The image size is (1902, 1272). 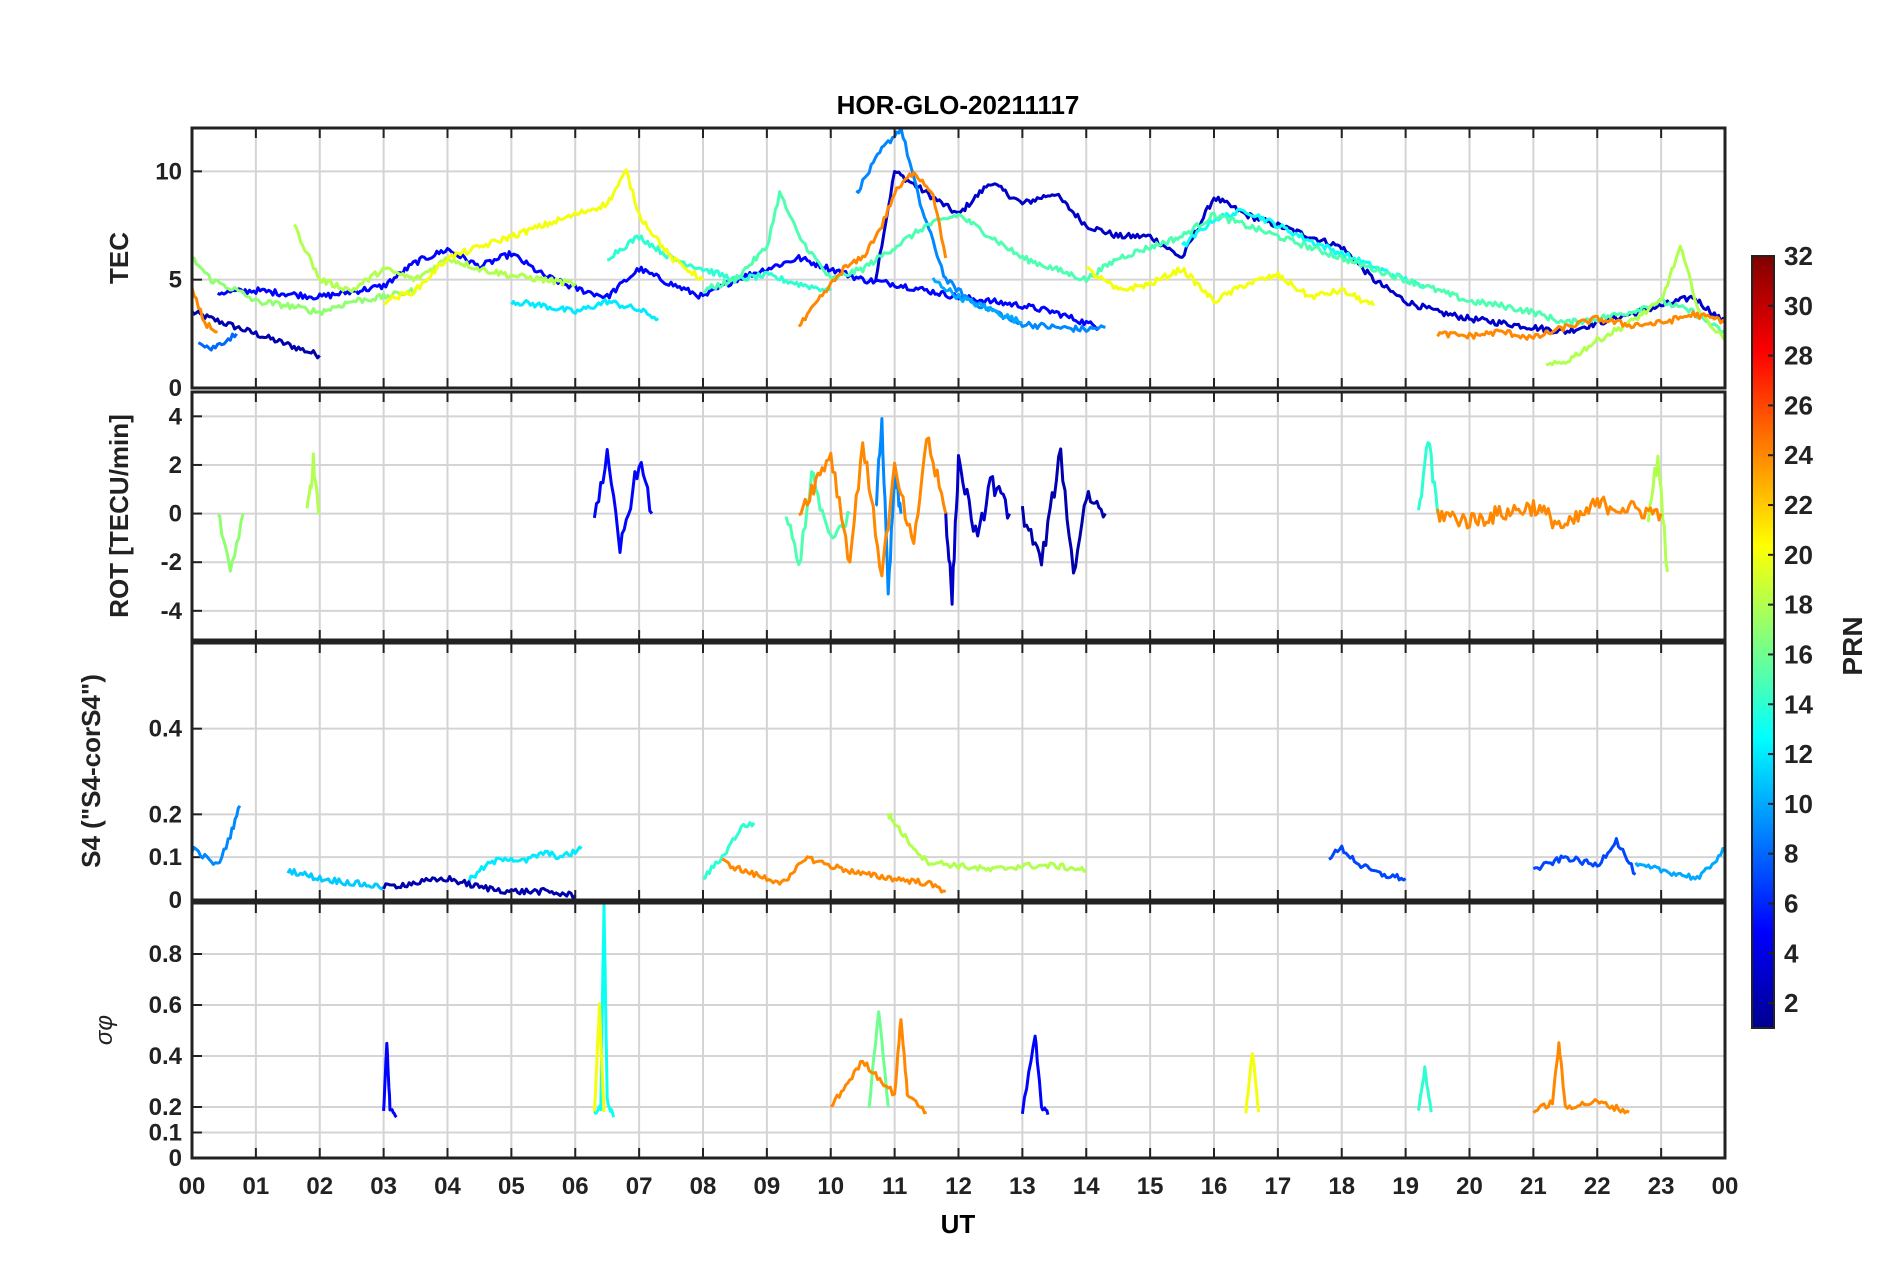 What do you see at coordinates (1405, 1186) in the screenshot?
I see `x-tick-label: 19` at bounding box center [1405, 1186].